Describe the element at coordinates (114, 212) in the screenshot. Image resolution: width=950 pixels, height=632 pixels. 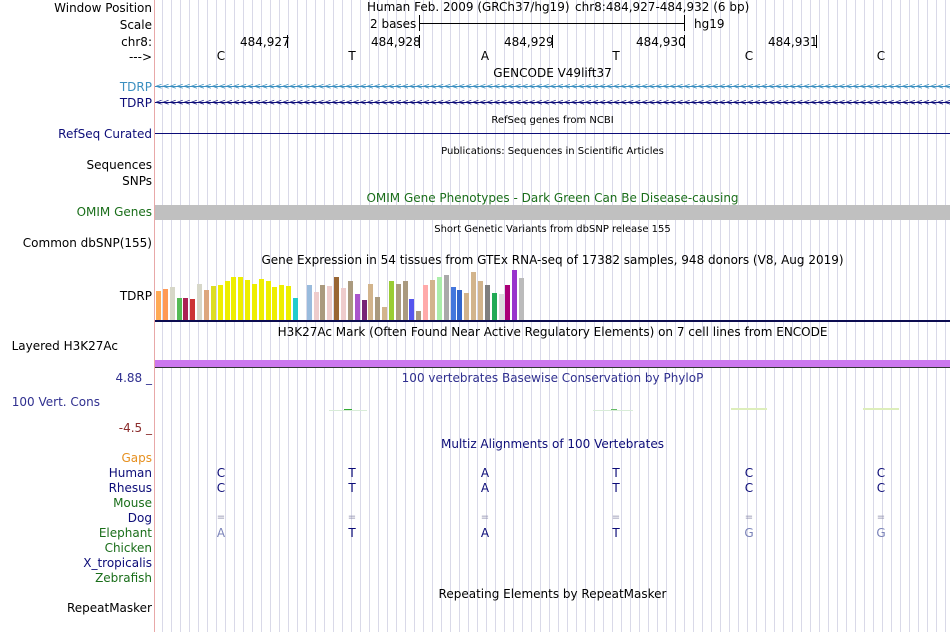
I see `track-label-omim: OMIM Genes` at that location.